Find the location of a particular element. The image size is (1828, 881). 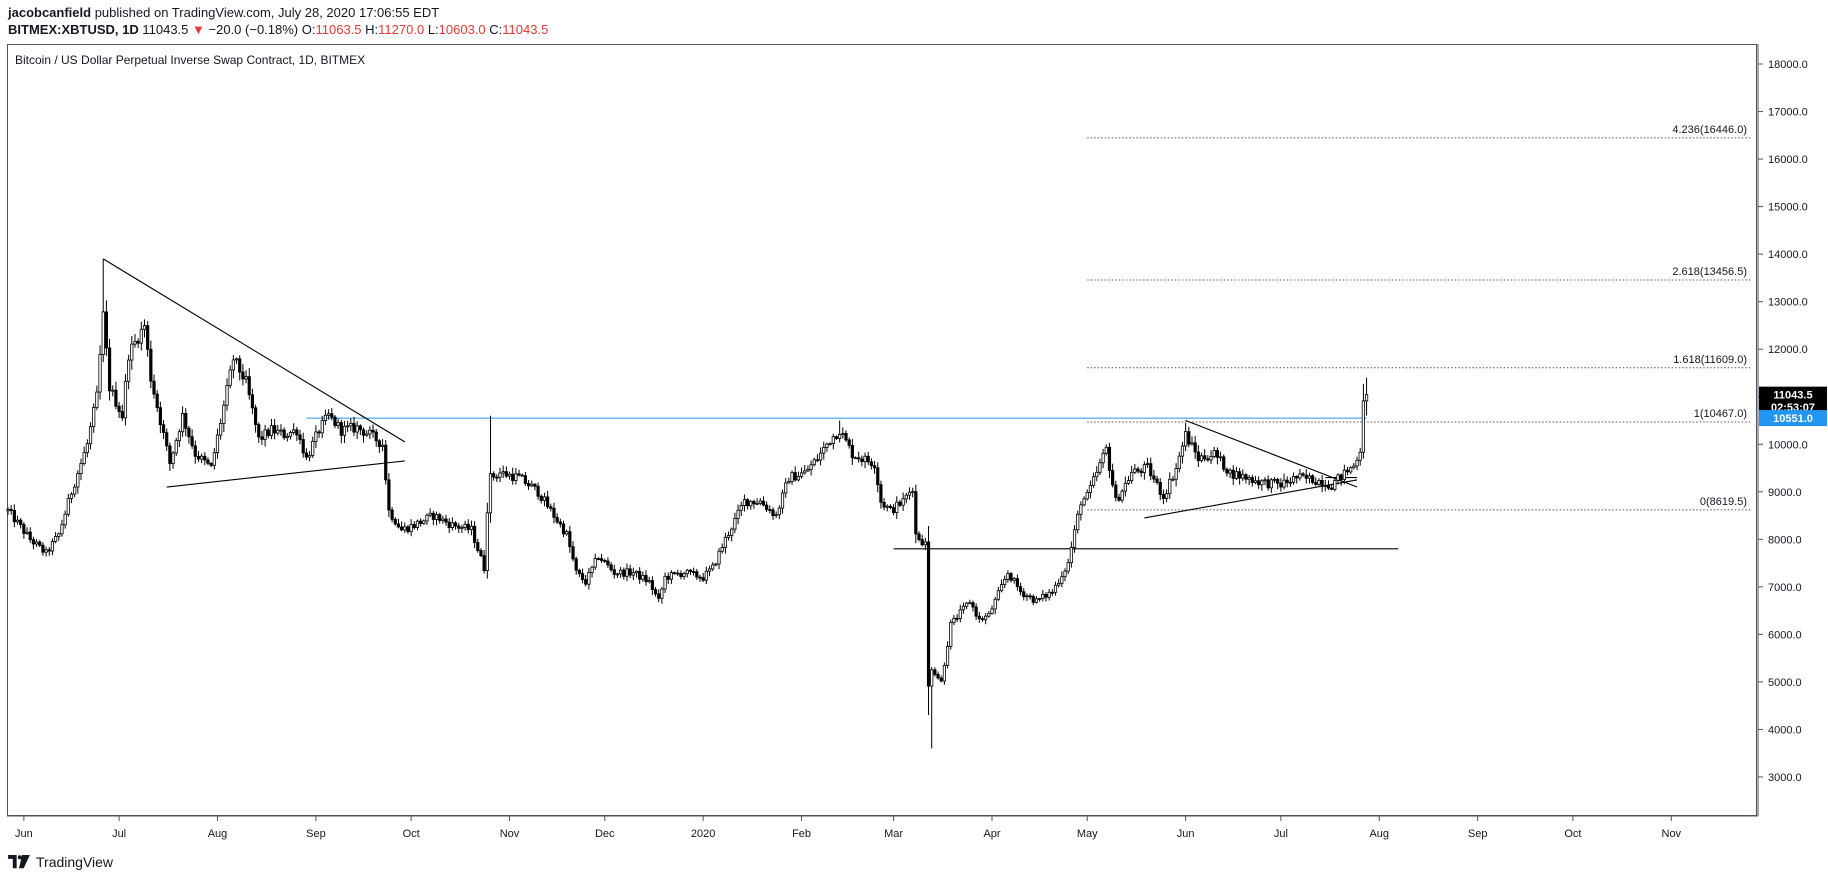

y-tick-label: 16000.0 is located at coordinates (1788, 160).